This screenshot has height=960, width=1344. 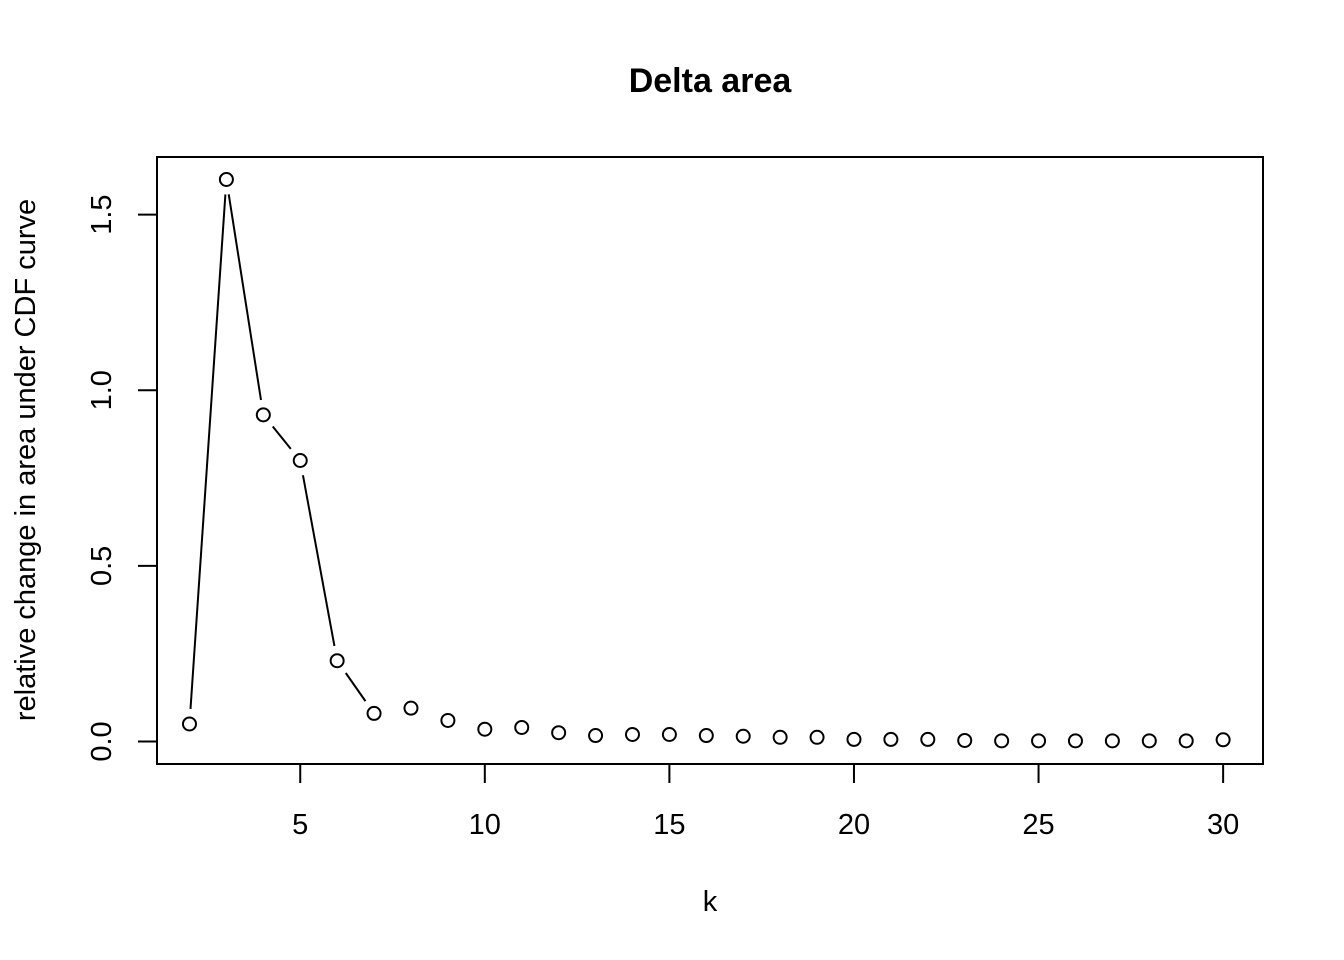 What do you see at coordinates (102, 566) in the screenshot?
I see `y-tick-label: 0.5` at bounding box center [102, 566].